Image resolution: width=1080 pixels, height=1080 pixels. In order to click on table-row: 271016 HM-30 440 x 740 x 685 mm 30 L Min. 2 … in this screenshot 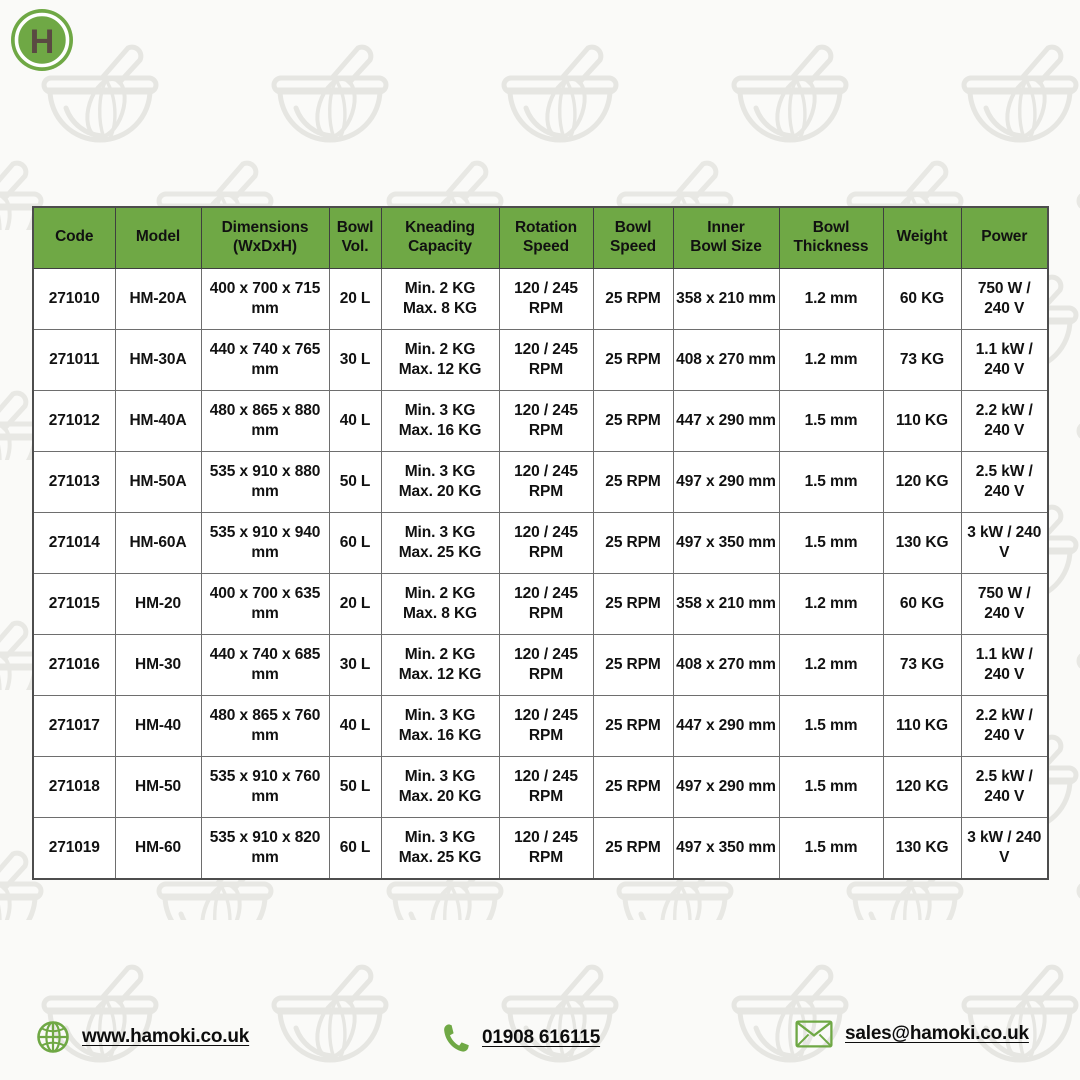, I will do `click(540, 664)`.